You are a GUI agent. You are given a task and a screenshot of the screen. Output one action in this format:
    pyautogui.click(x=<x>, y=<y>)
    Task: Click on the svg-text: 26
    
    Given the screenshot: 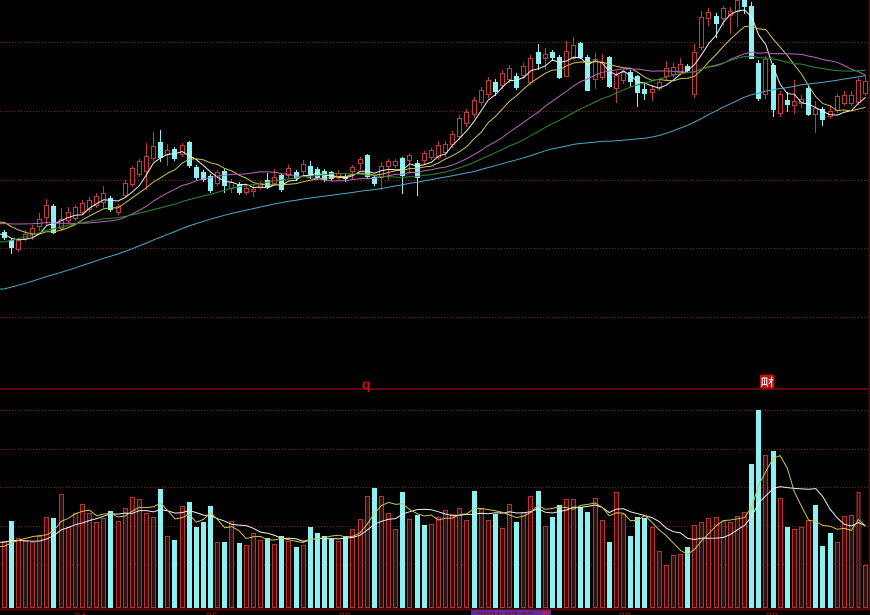 What is the action you would take?
    pyautogui.click(x=345, y=613)
    